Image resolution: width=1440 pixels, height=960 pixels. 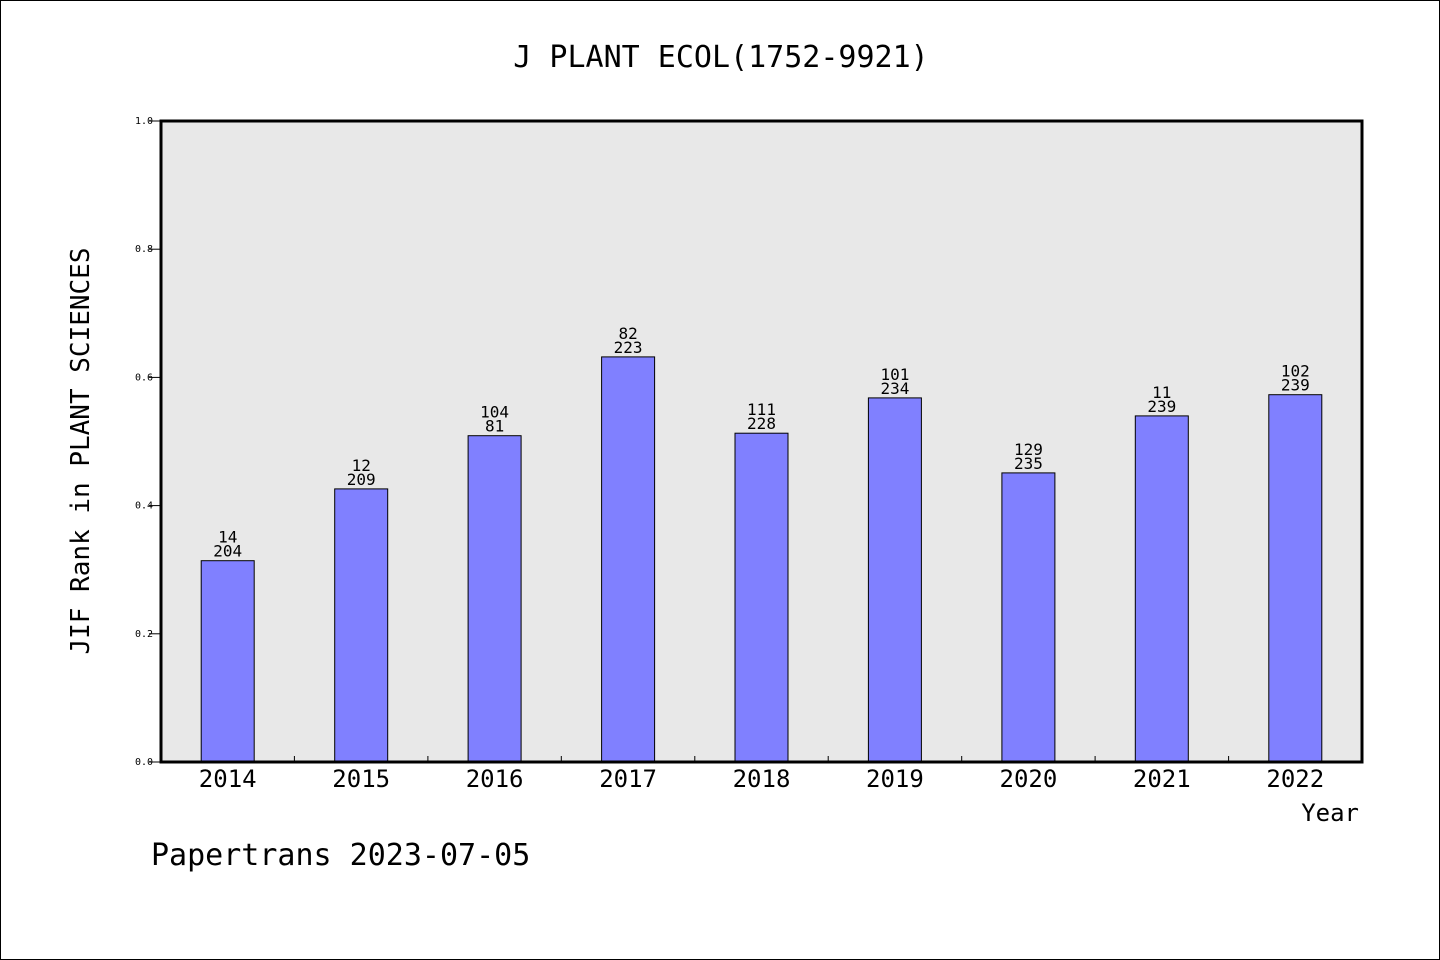 I want to click on x-axis-label: Year, so click(x=1330, y=813).